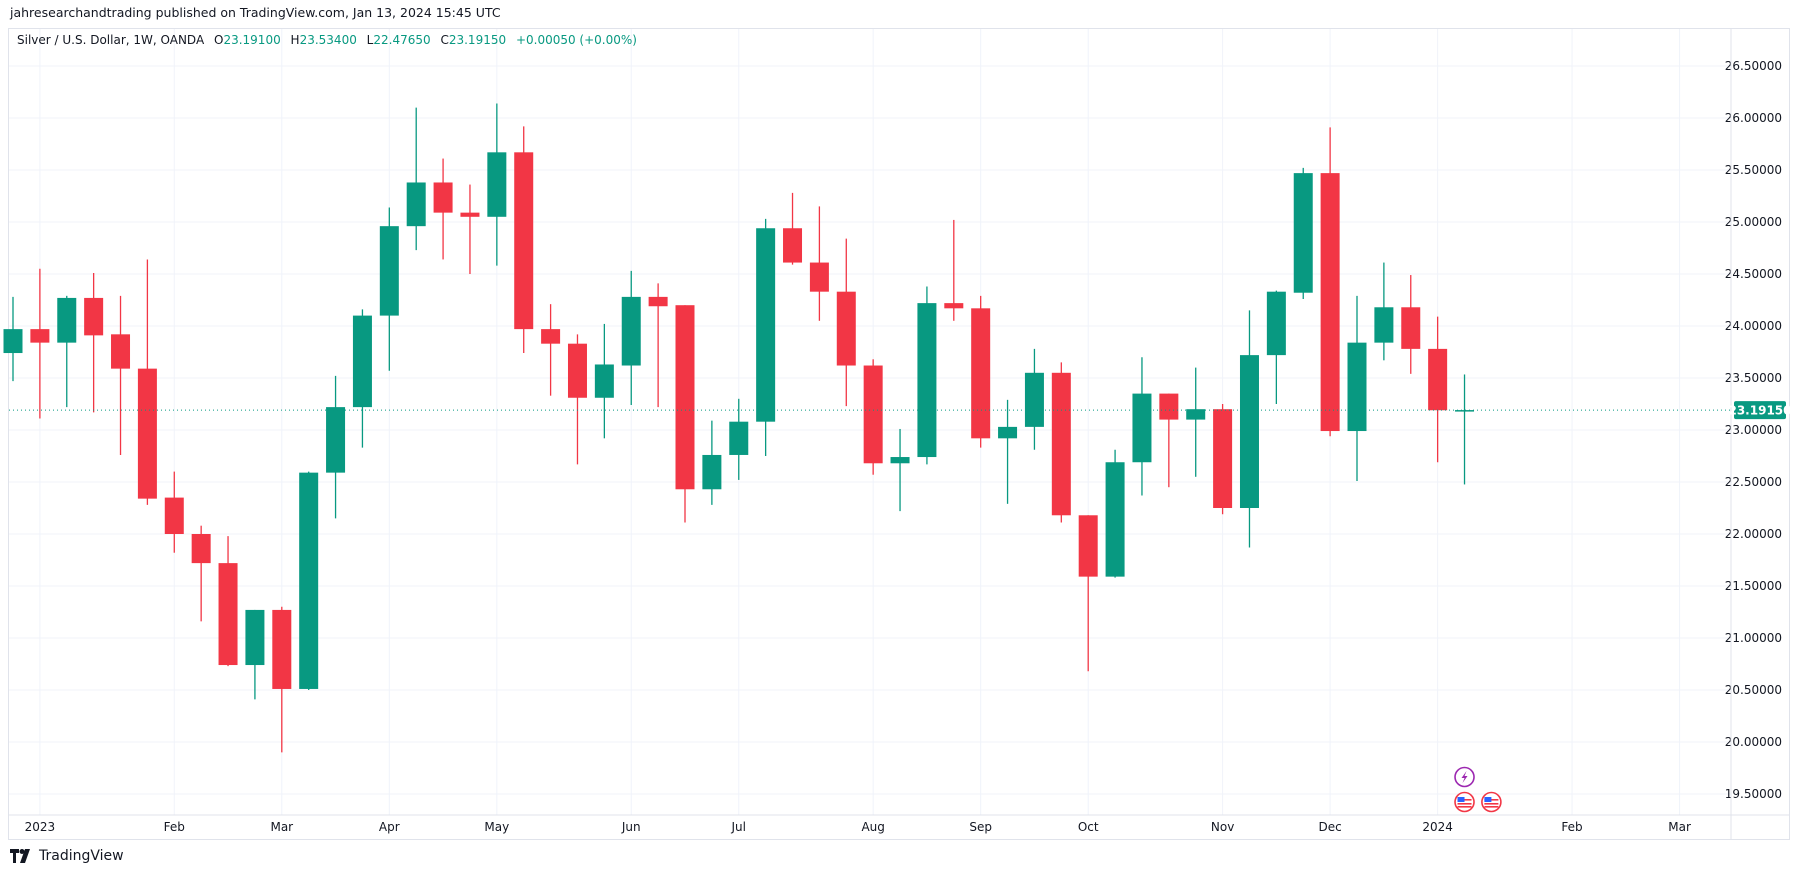 This screenshot has width=1800, height=875. Describe the element at coordinates (1753, 326) in the screenshot. I see `y-tick-label: 24.00000` at that location.